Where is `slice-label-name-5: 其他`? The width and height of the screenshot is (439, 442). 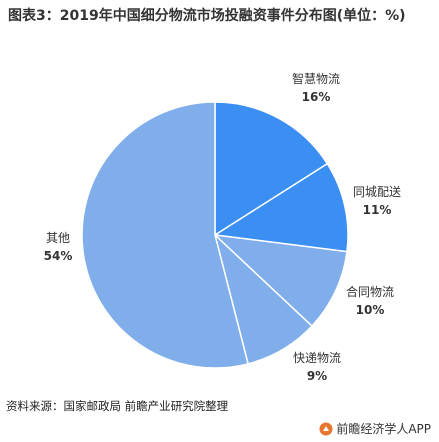 slice-label-name-5: 其他 is located at coordinates (58, 238).